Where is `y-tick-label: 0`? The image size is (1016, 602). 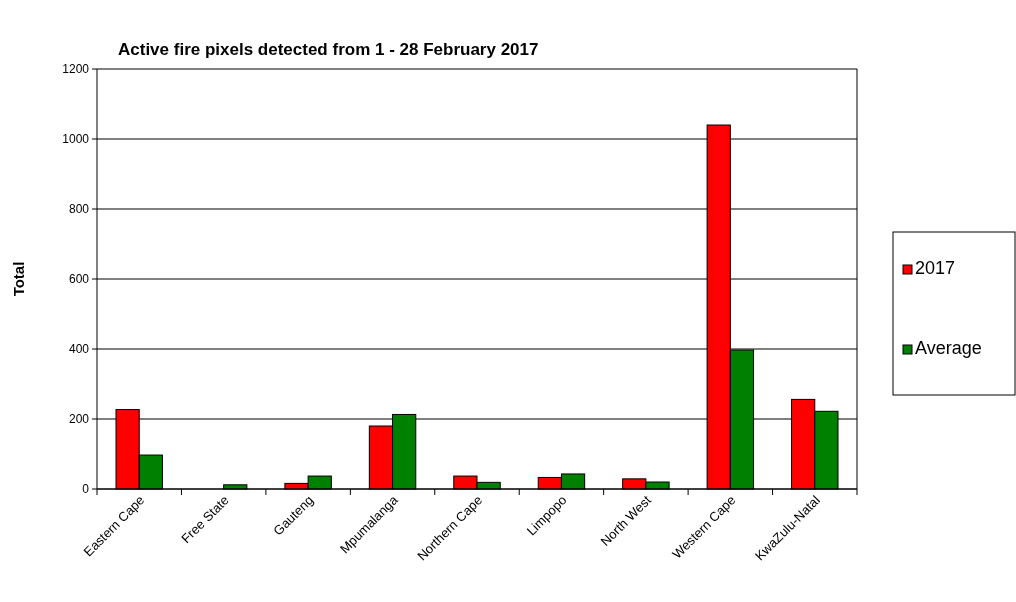 y-tick-label: 0 is located at coordinates (86, 489).